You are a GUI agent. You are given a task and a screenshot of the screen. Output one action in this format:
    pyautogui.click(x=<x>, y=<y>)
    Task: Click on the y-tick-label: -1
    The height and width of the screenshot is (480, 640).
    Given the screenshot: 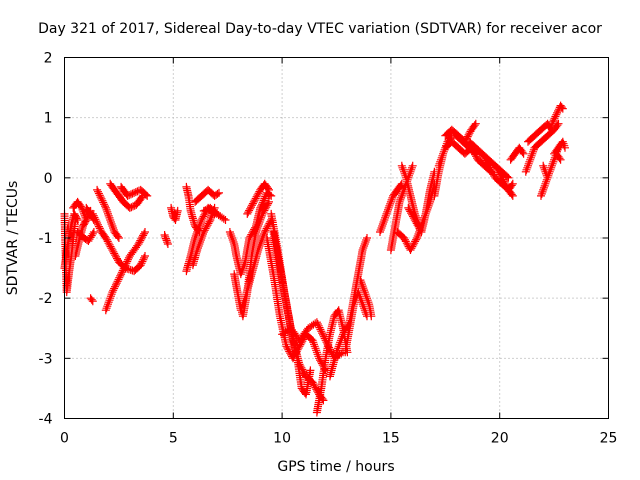 What is the action you would take?
    pyautogui.click(x=46, y=239)
    